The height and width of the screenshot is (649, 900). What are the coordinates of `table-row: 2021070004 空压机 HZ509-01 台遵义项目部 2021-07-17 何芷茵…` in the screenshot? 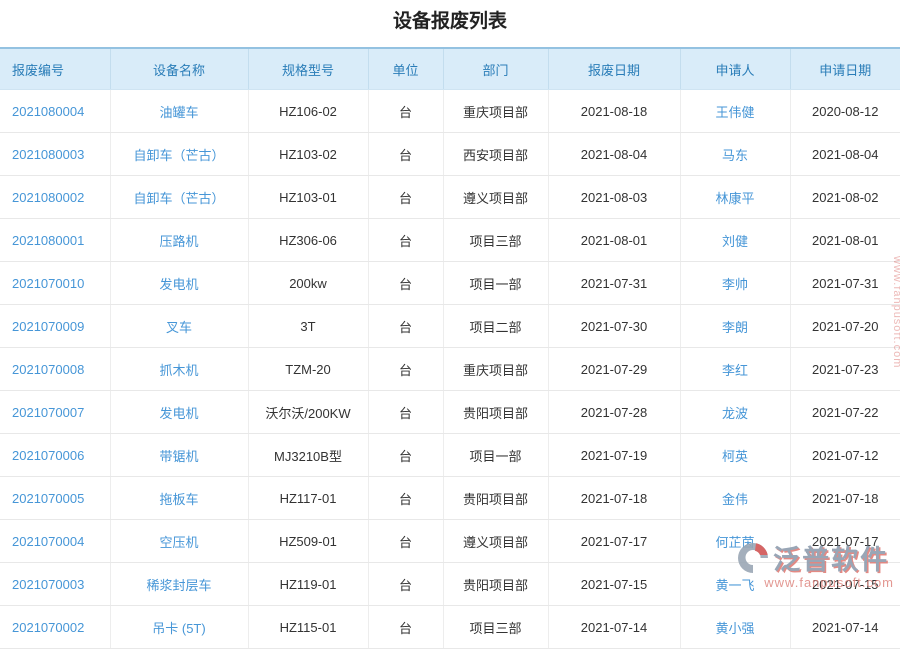 It's located at (450, 541).